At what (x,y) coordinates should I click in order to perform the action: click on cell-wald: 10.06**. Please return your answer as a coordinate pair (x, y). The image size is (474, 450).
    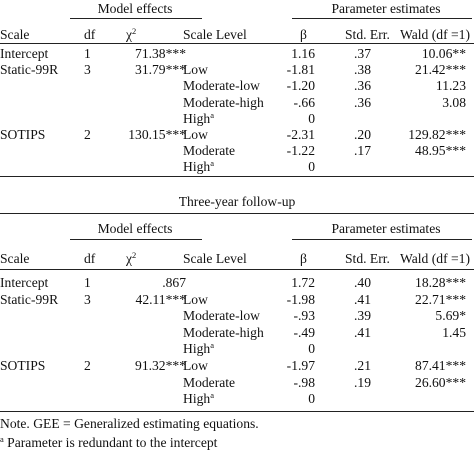
    Looking at the image, I should click on (444, 54).